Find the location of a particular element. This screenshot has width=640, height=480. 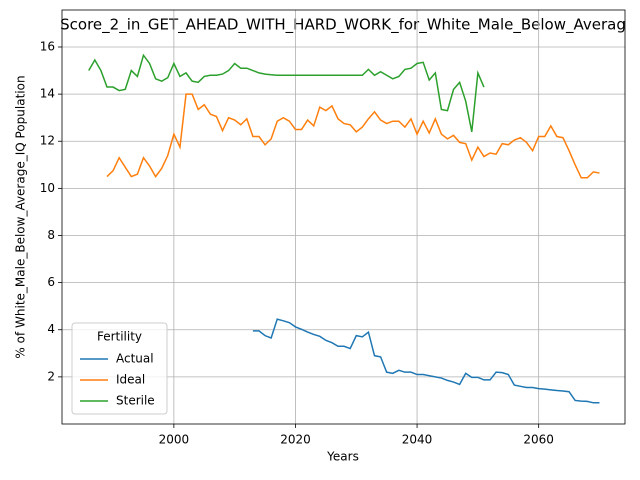

y-tick-label: 12 is located at coordinates (47, 141).